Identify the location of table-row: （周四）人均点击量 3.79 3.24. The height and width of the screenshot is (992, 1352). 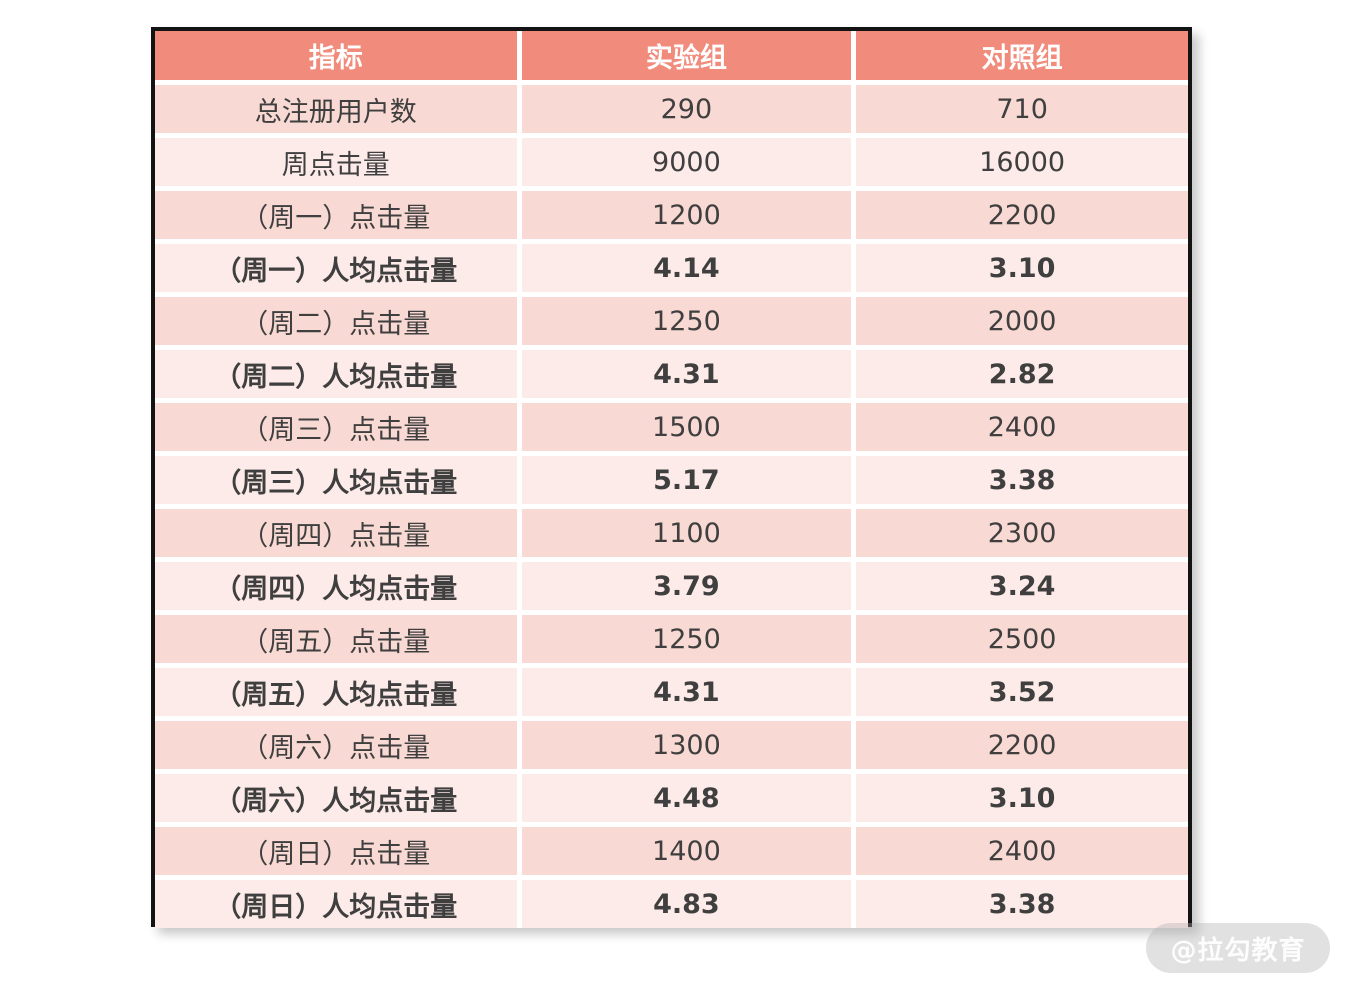
(671, 583).